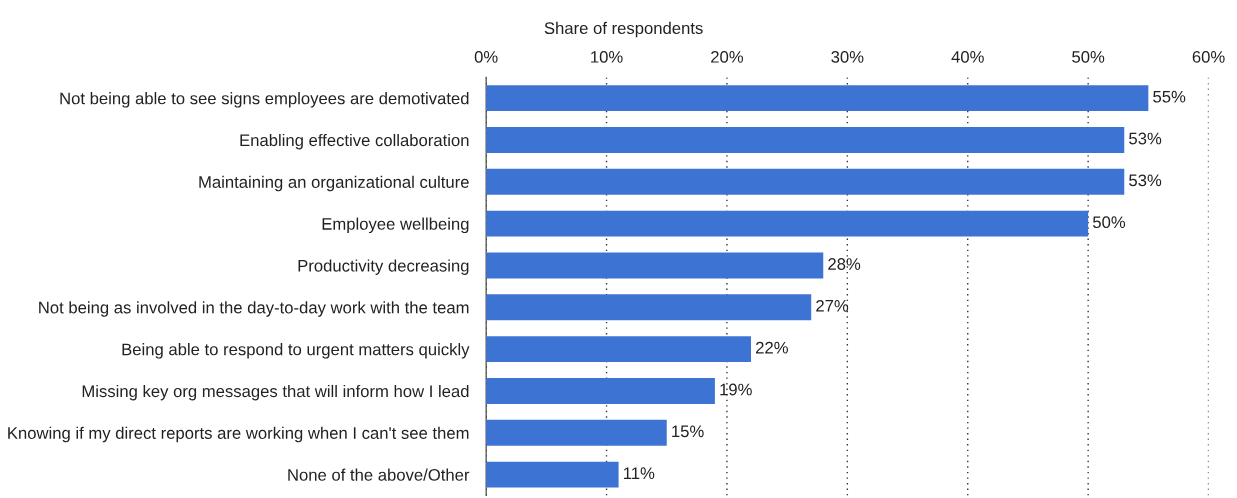  I want to click on x-tick-label: 60%, so click(1208, 56).